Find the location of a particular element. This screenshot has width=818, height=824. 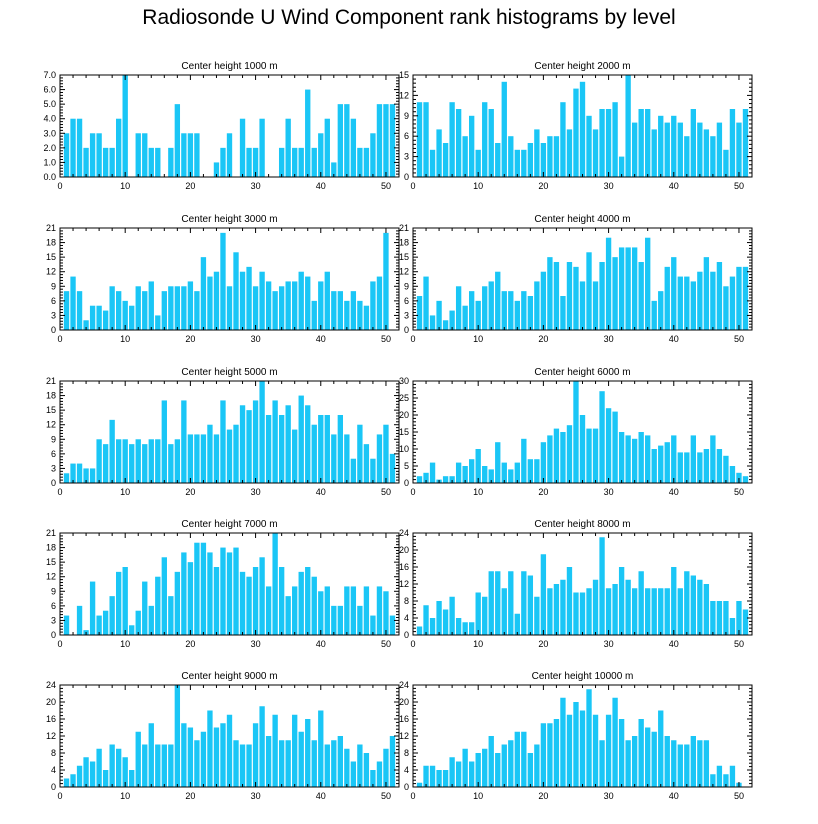

y-tick-label: 18 is located at coordinates (404, 243).